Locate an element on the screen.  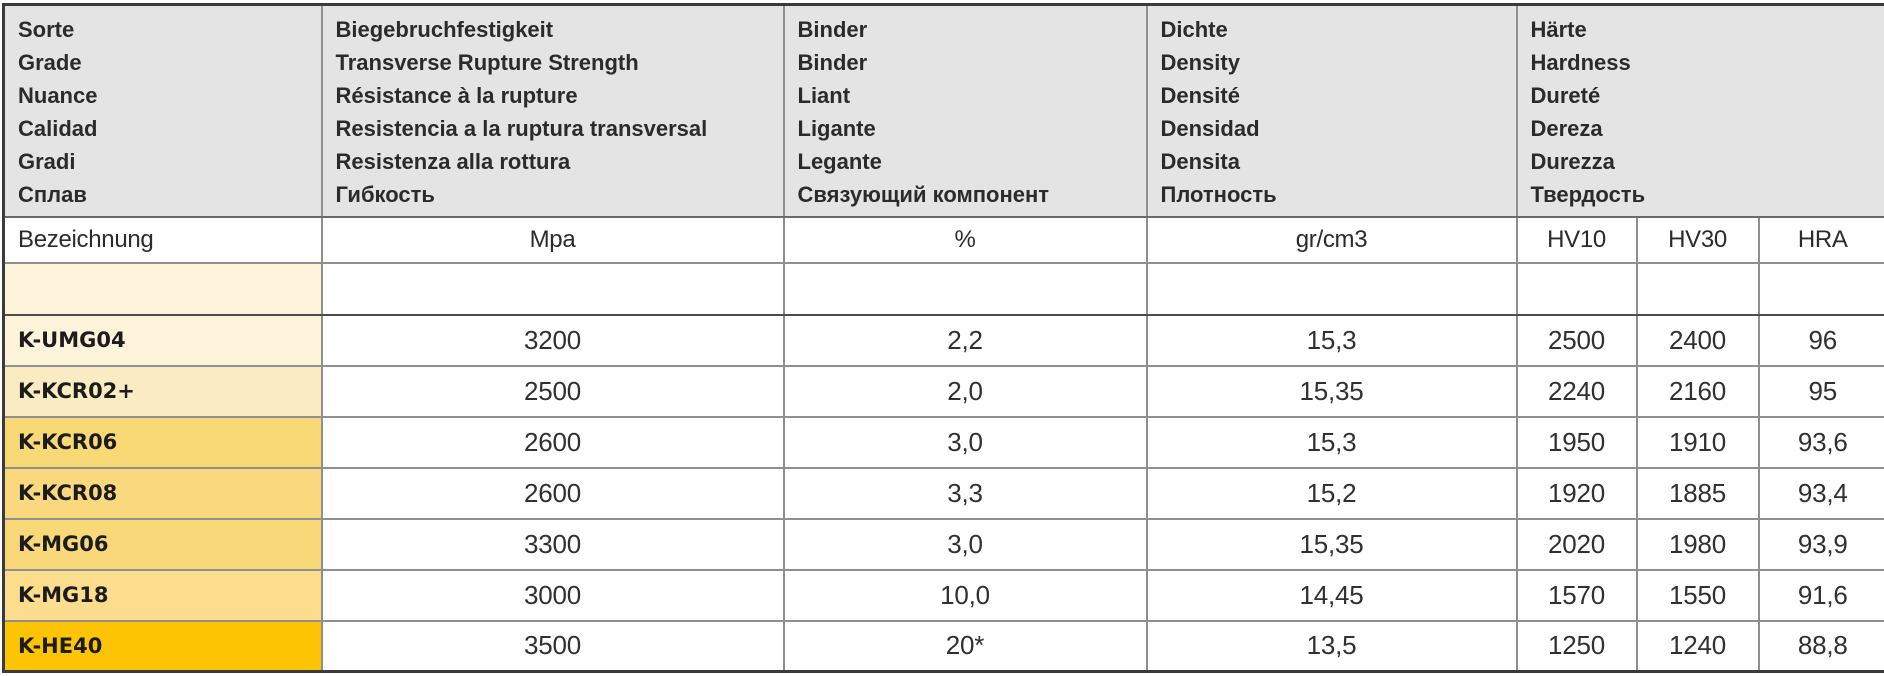
hv10-label: HV10 is located at coordinates (1577, 240).